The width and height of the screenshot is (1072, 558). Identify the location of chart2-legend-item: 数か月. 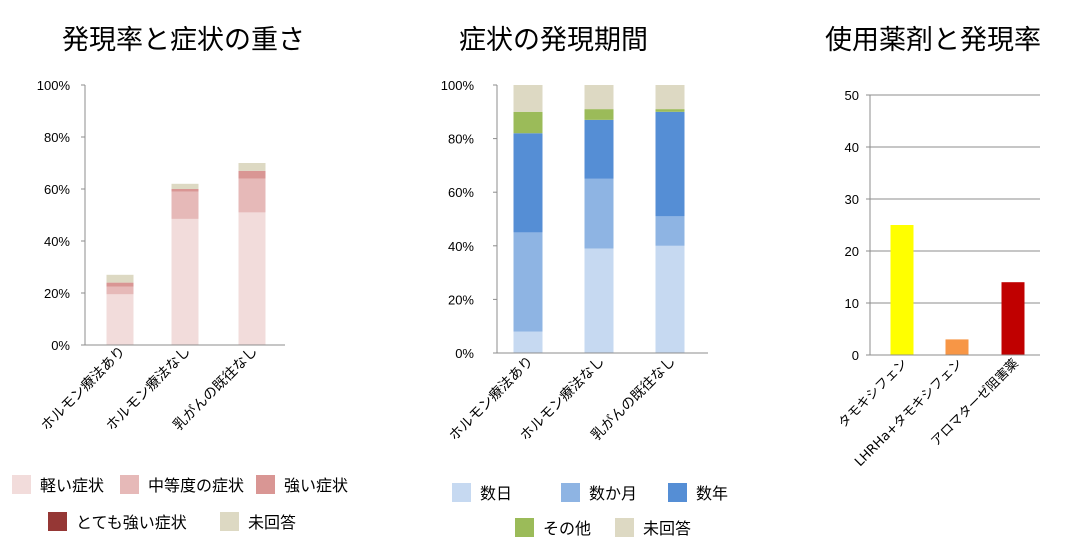
(599, 492).